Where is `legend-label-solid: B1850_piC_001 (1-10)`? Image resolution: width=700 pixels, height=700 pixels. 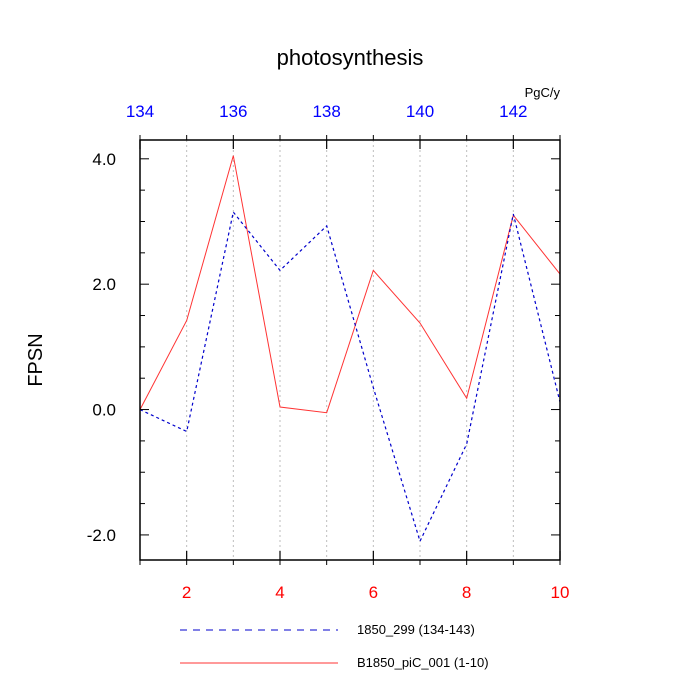 legend-label-solid: B1850_piC_001 (1-10) is located at coordinates (423, 662).